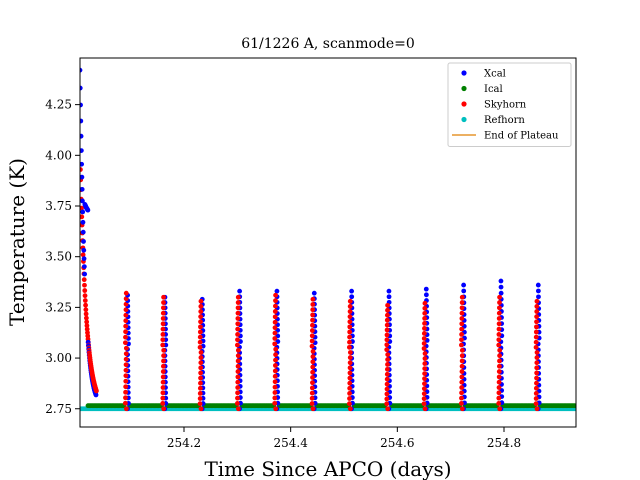  What do you see at coordinates (58, 307) in the screenshot?
I see `y-tick-label: 3.25` at bounding box center [58, 307].